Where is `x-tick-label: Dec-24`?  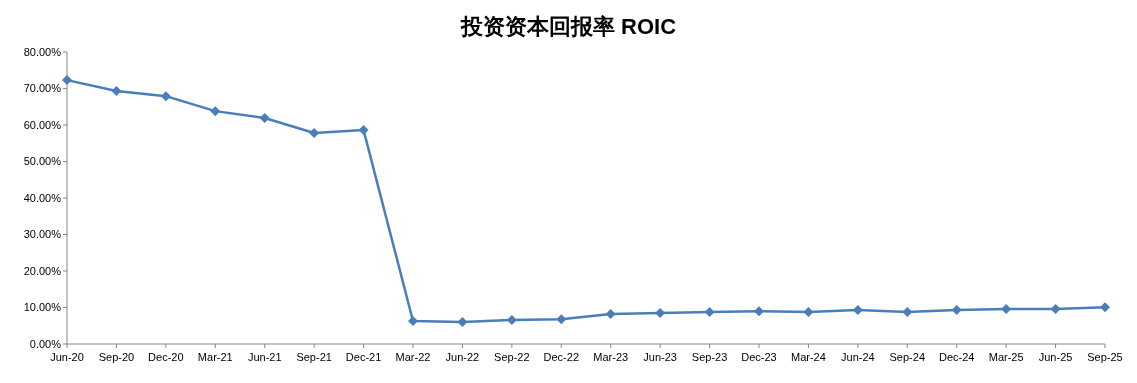
x-tick-label: Dec-24 is located at coordinates (956, 357).